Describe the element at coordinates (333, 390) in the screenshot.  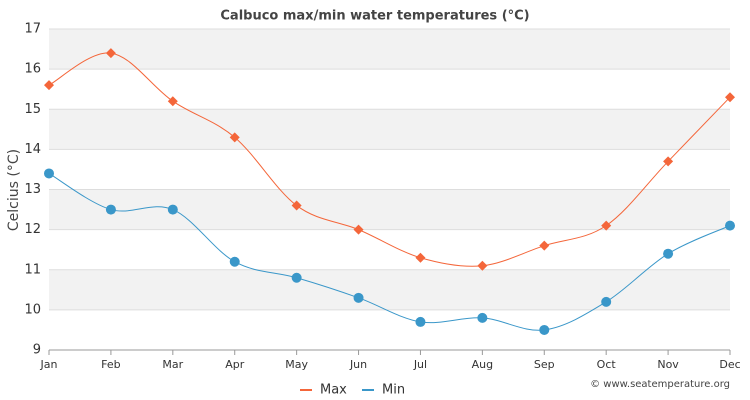
I see `legend-label: Max` at that location.